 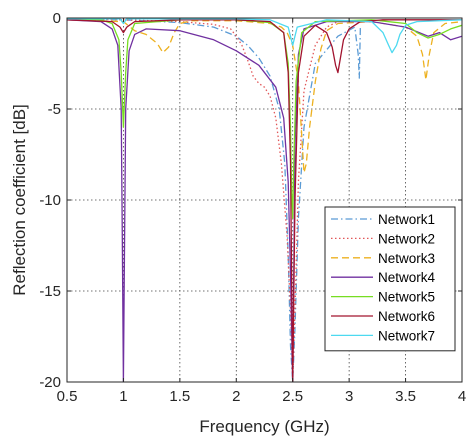 I want to click on x-tick-label: 2.5, so click(x=292, y=396).